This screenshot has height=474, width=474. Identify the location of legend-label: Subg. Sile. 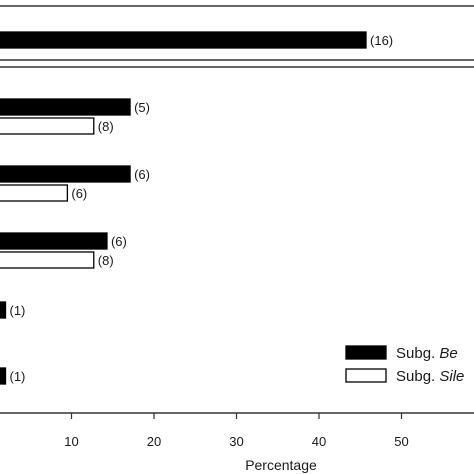
(430, 376).